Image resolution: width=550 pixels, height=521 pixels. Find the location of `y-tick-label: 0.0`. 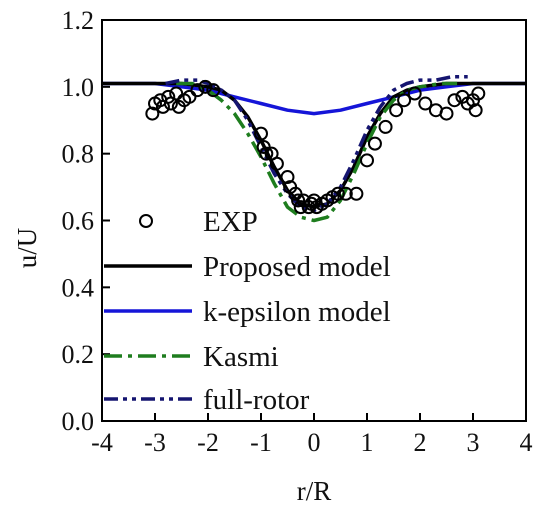

y-tick-label: 0.0 is located at coordinates (78, 421).